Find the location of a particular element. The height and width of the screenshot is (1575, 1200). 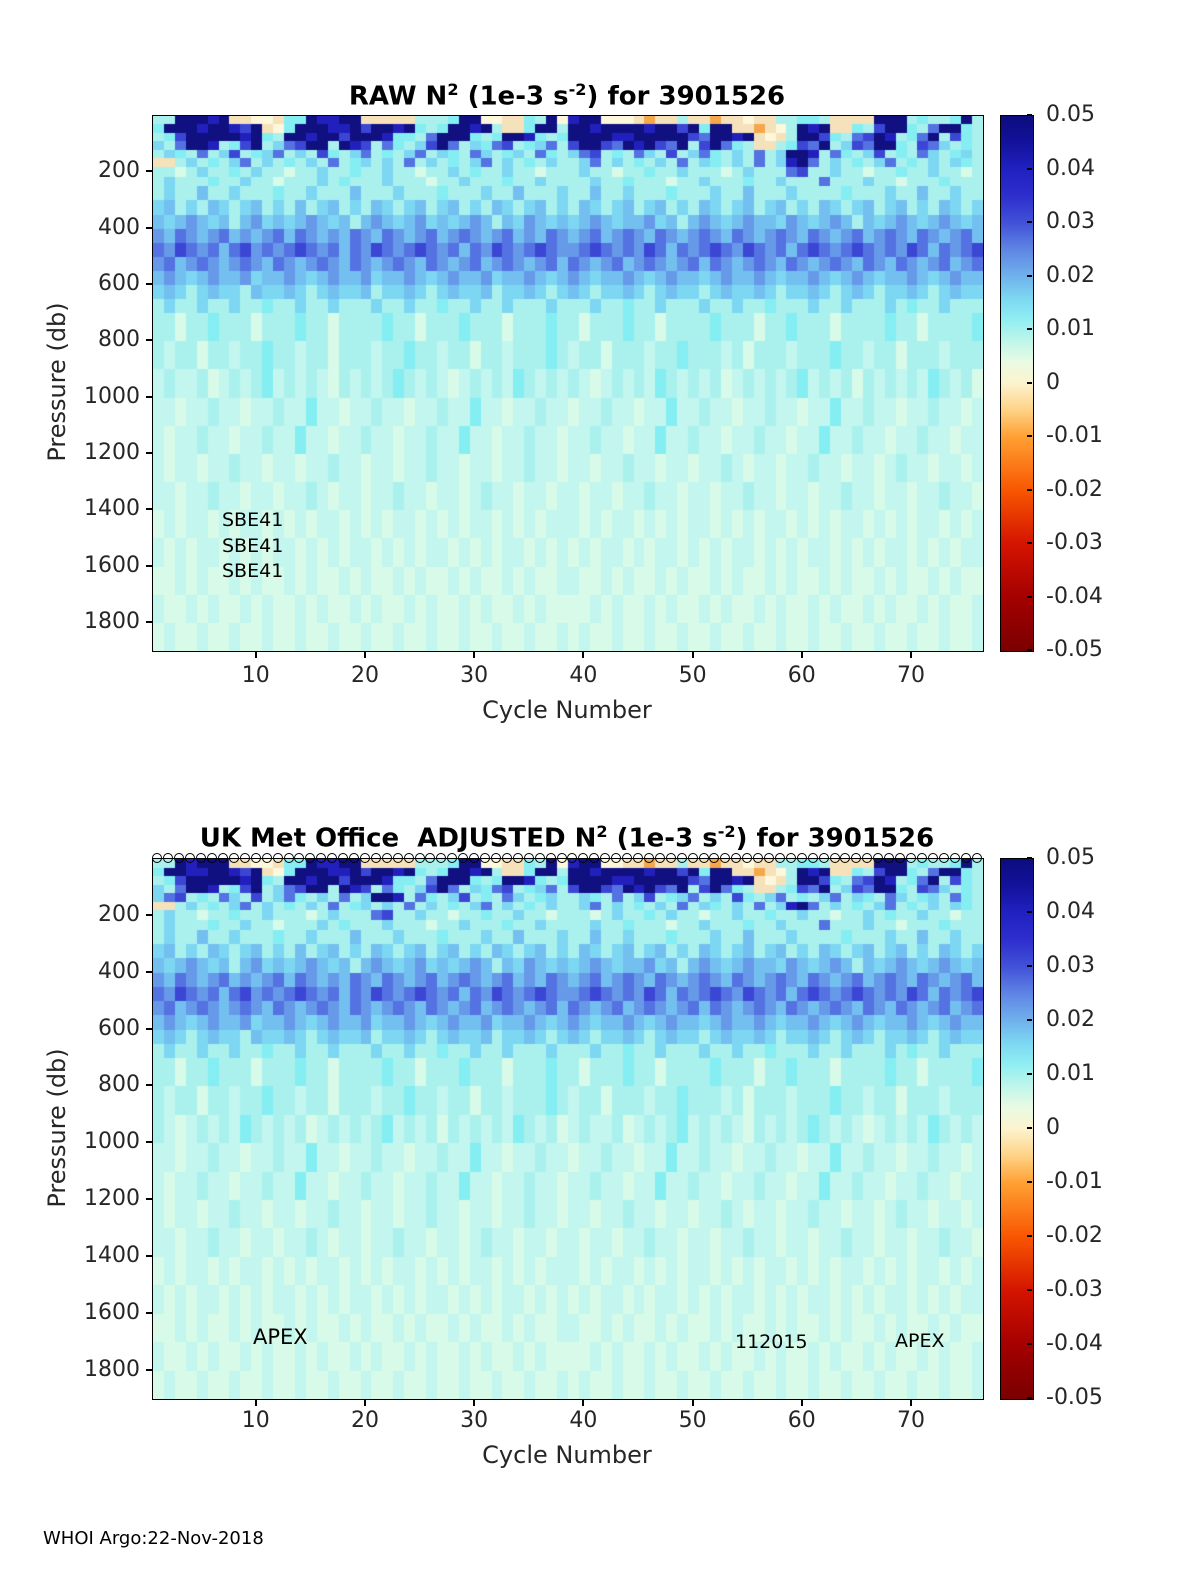

adjusted-colorbar is located at coordinates (1017, 1129).